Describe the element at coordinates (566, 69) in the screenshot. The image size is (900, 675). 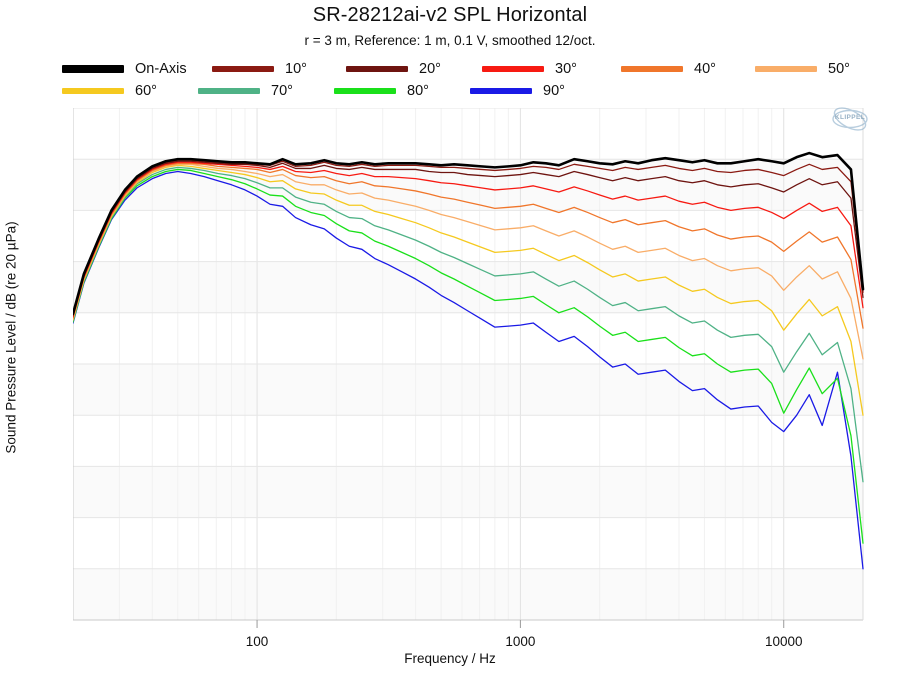
I see `legend-label: 30°` at that location.